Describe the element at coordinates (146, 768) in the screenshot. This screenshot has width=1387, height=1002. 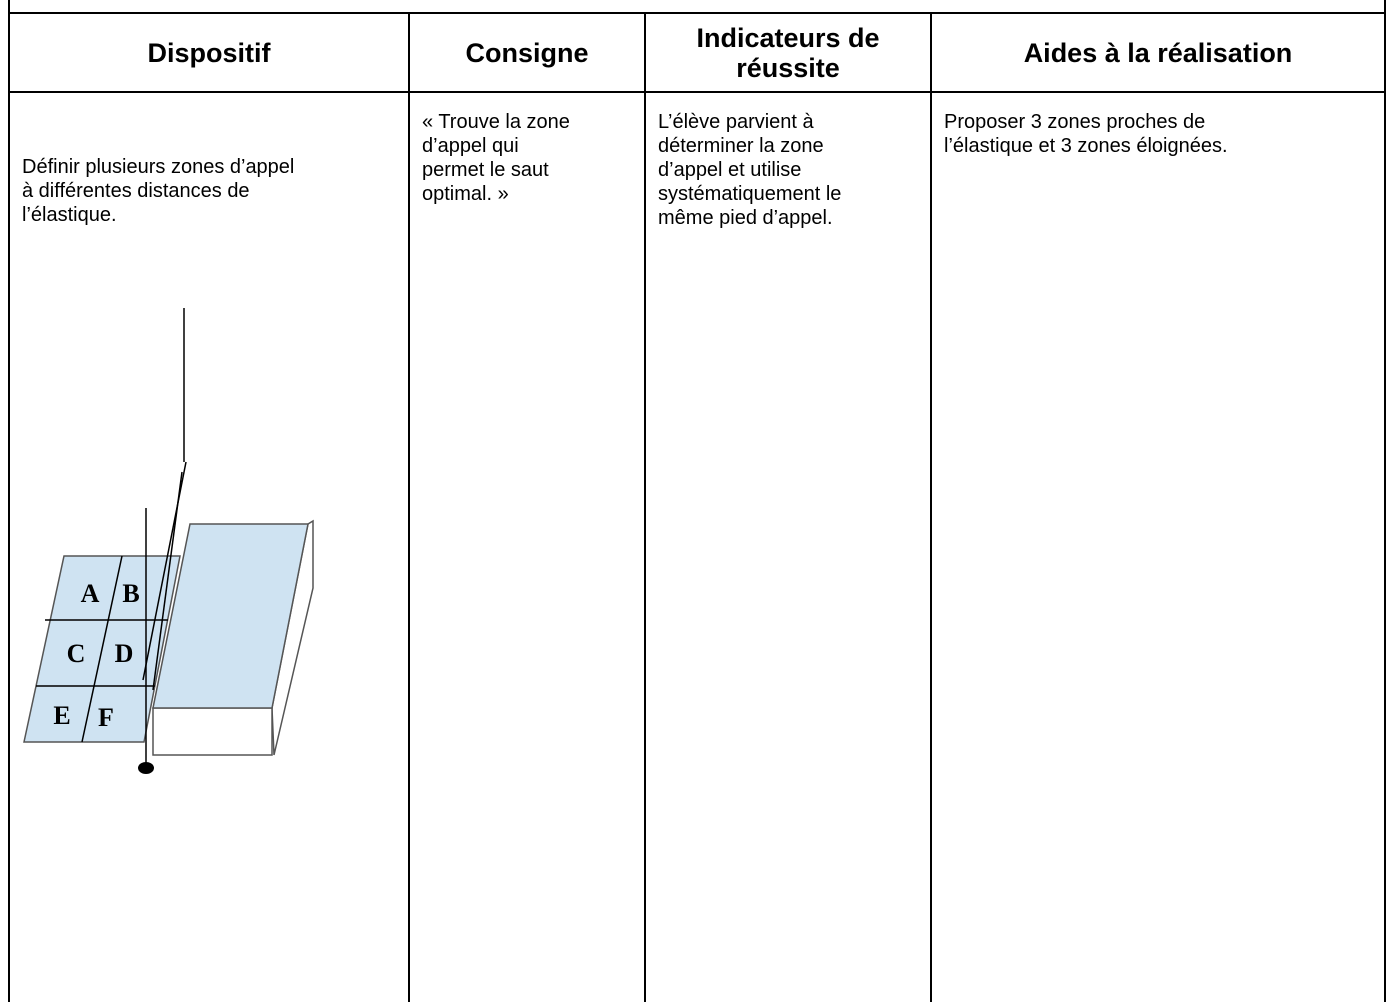
I see `post-base` at that location.